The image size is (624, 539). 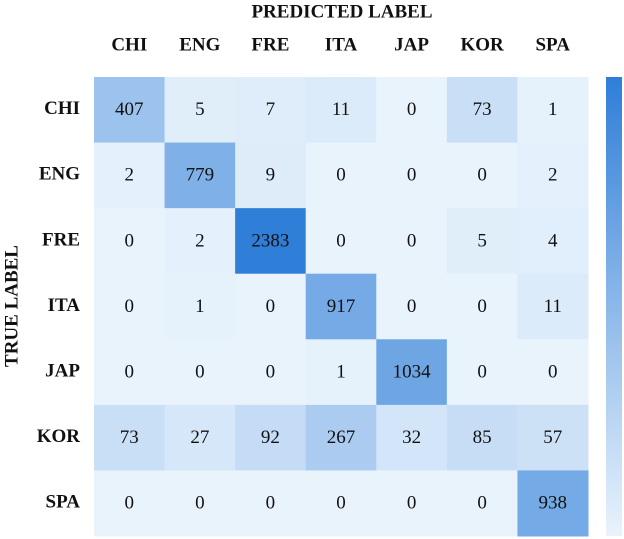 I want to click on cell-value: 73, so click(x=129, y=437).